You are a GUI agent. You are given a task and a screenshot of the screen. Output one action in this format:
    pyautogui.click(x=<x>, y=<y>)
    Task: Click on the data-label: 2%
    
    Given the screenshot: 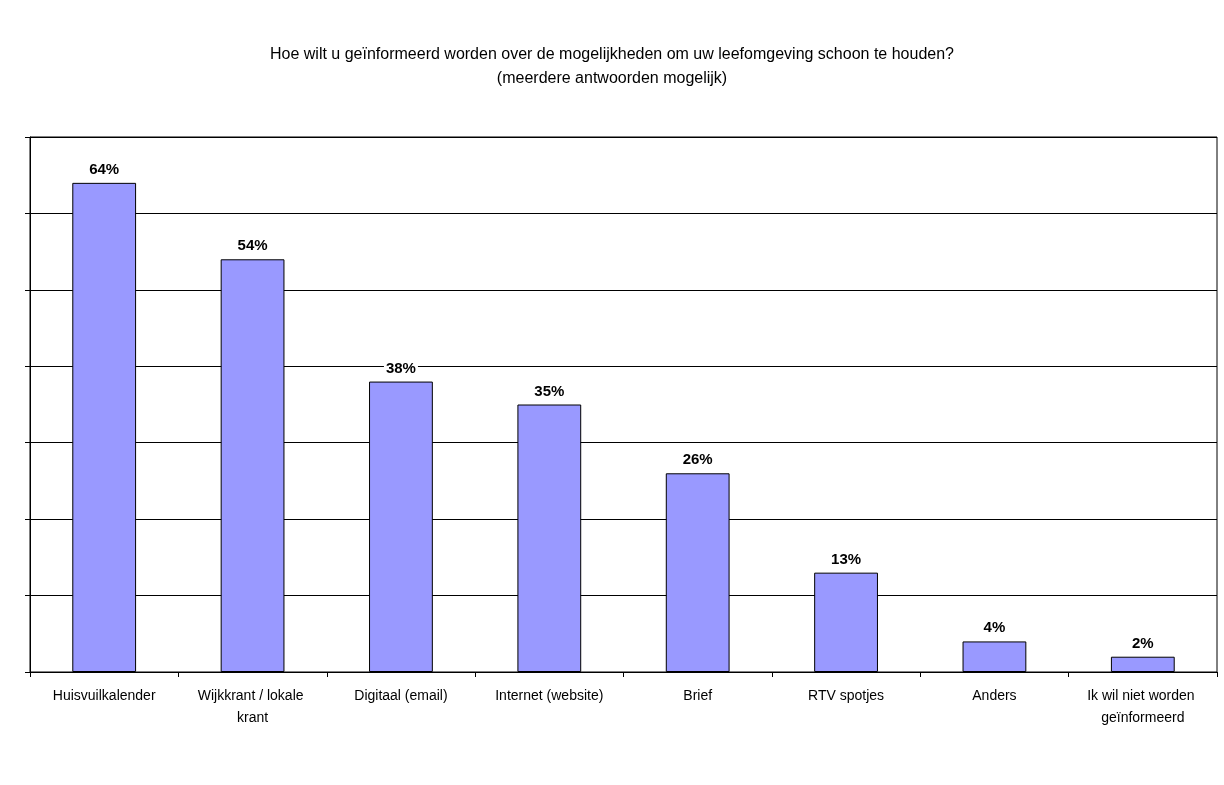 What is the action you would take?
    pyautogui.click(x=1142, y=642)
    